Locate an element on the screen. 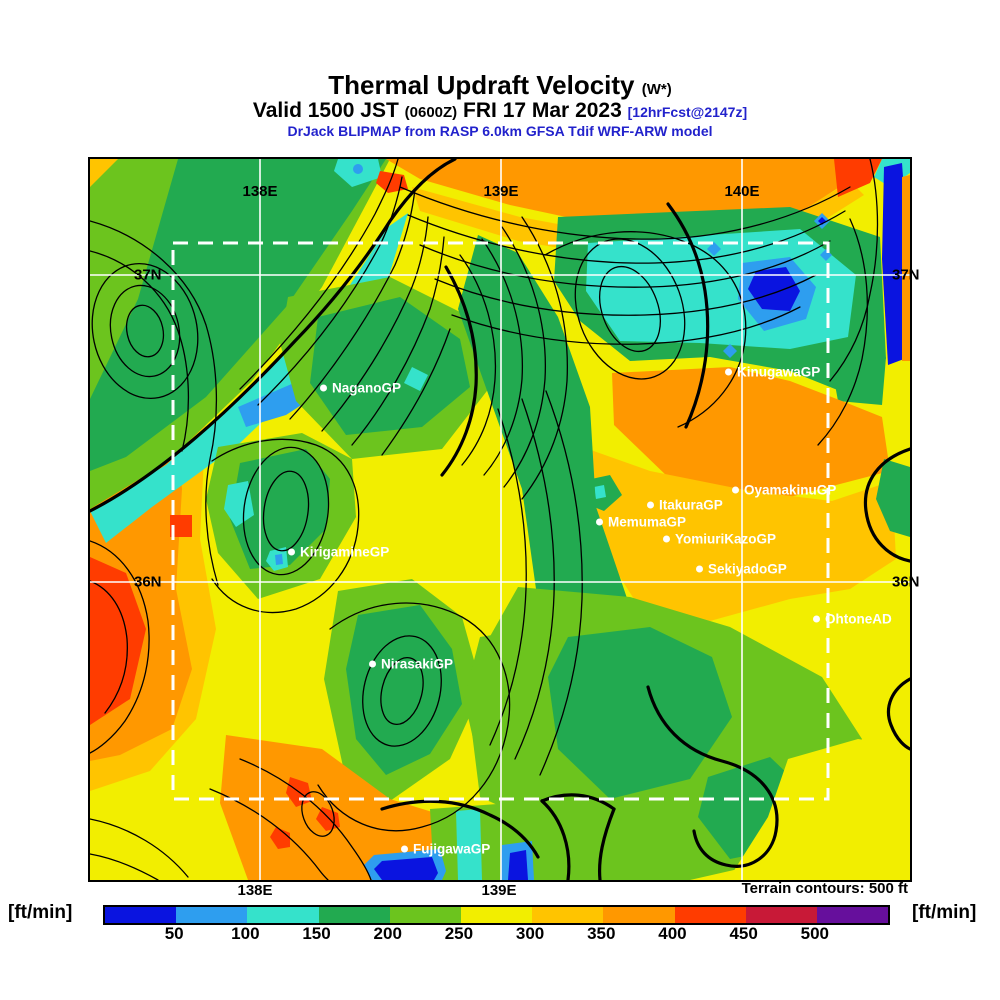 The height and width of the screenshot is (1000, 1000). station-MemumaGP: MemumaGP is located at coordinates (641, 522).